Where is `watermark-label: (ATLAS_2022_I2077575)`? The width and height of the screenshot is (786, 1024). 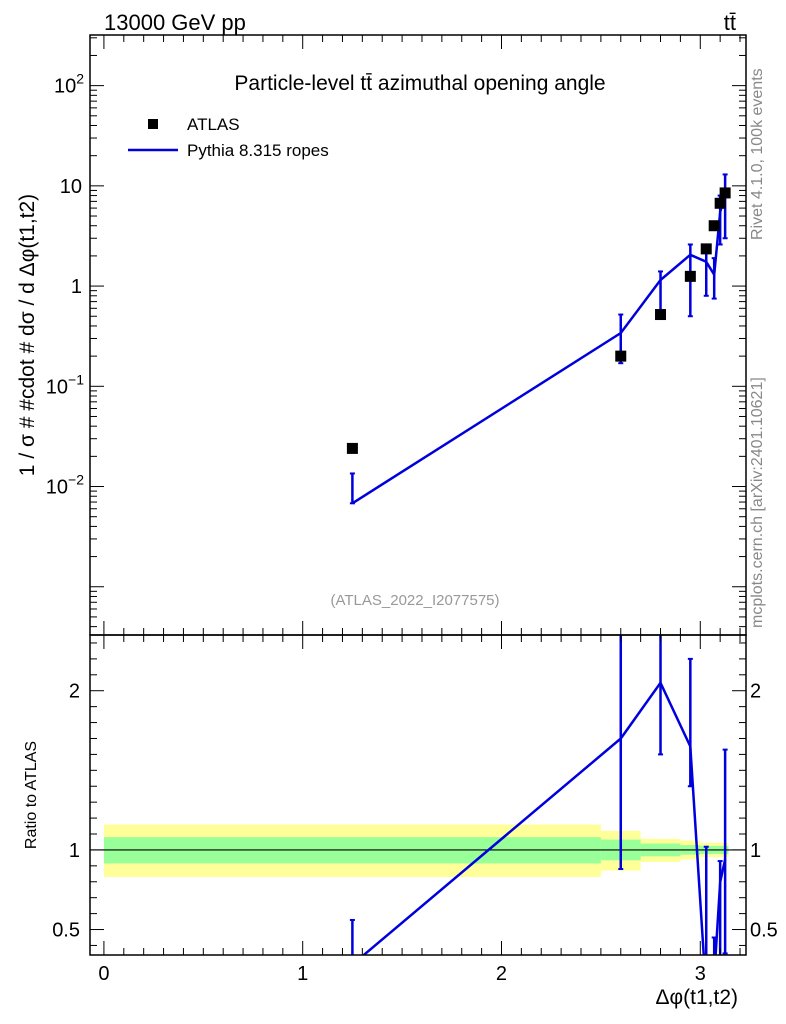 watermark-label: (ATLAS_2022_I2077575) is located at coordinates (414, 600).